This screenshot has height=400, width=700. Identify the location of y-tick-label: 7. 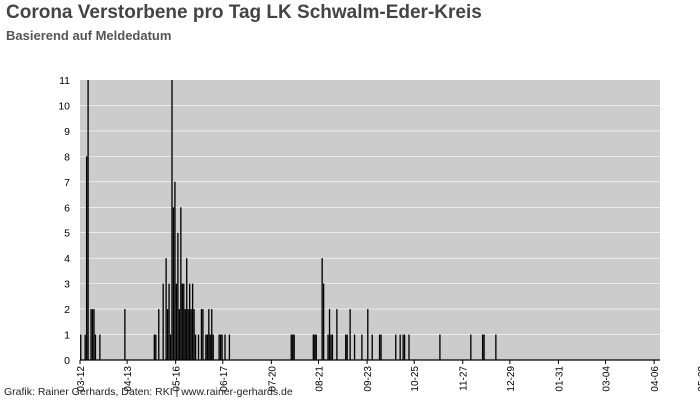
(67, 183).